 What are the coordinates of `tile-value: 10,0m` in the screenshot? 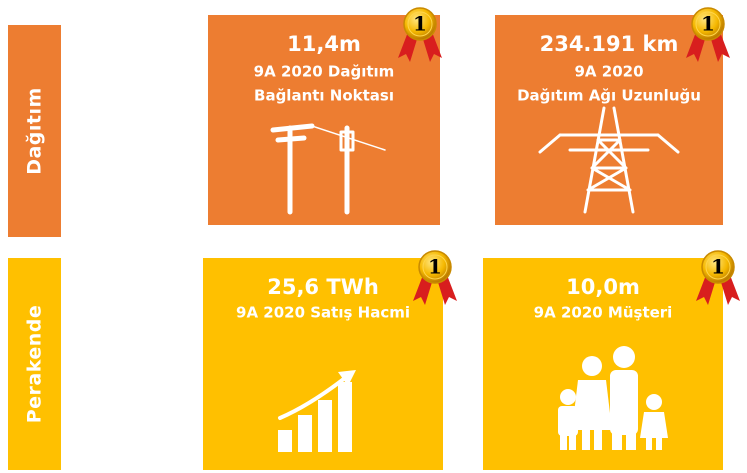 It's located at (603, 287).